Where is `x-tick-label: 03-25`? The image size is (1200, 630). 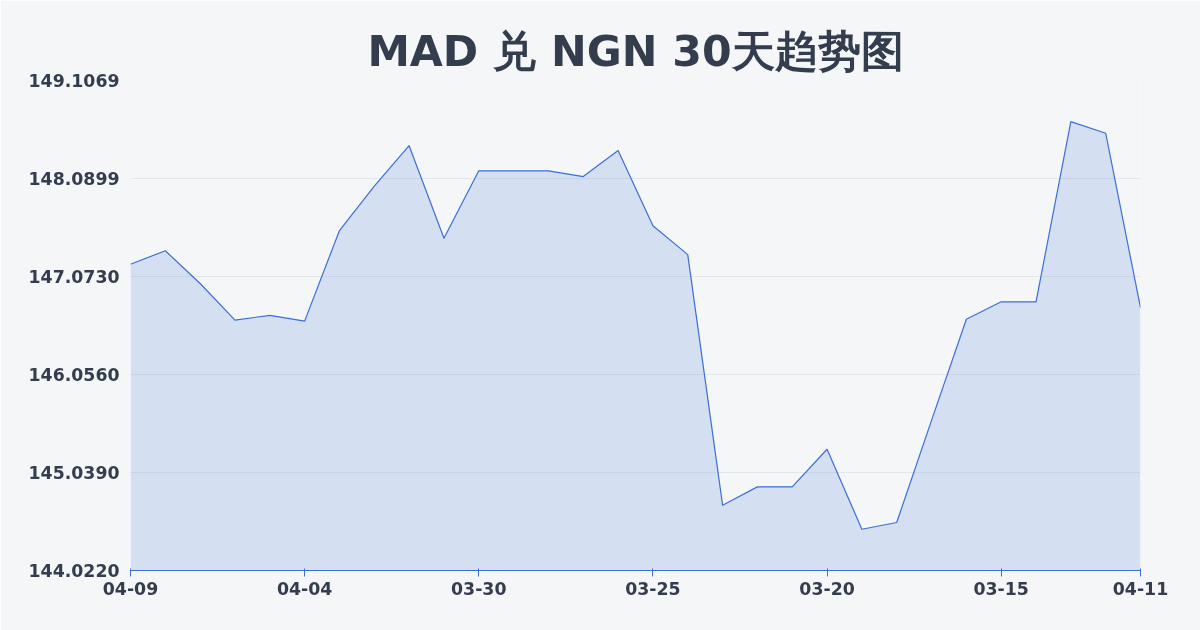 x-tick-label: 03-25 is located at coordinates (653, 588).